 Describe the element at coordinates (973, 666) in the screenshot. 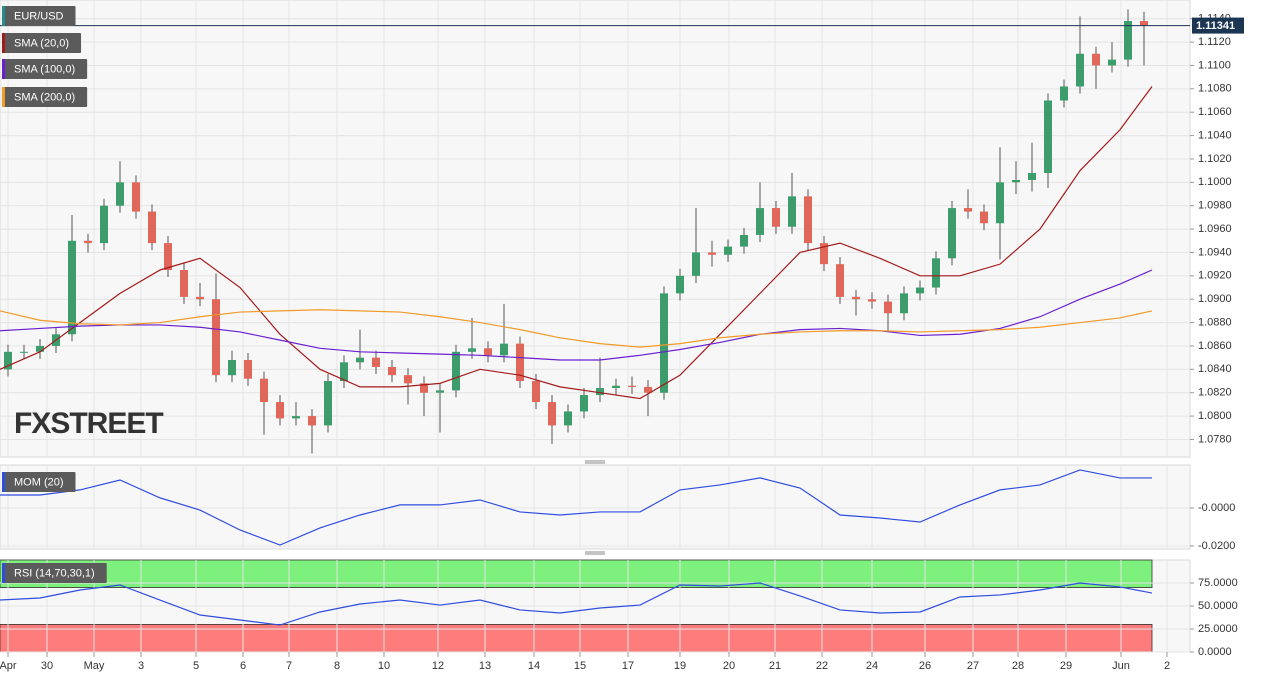

I see `x-tick-label: 27` at that location.